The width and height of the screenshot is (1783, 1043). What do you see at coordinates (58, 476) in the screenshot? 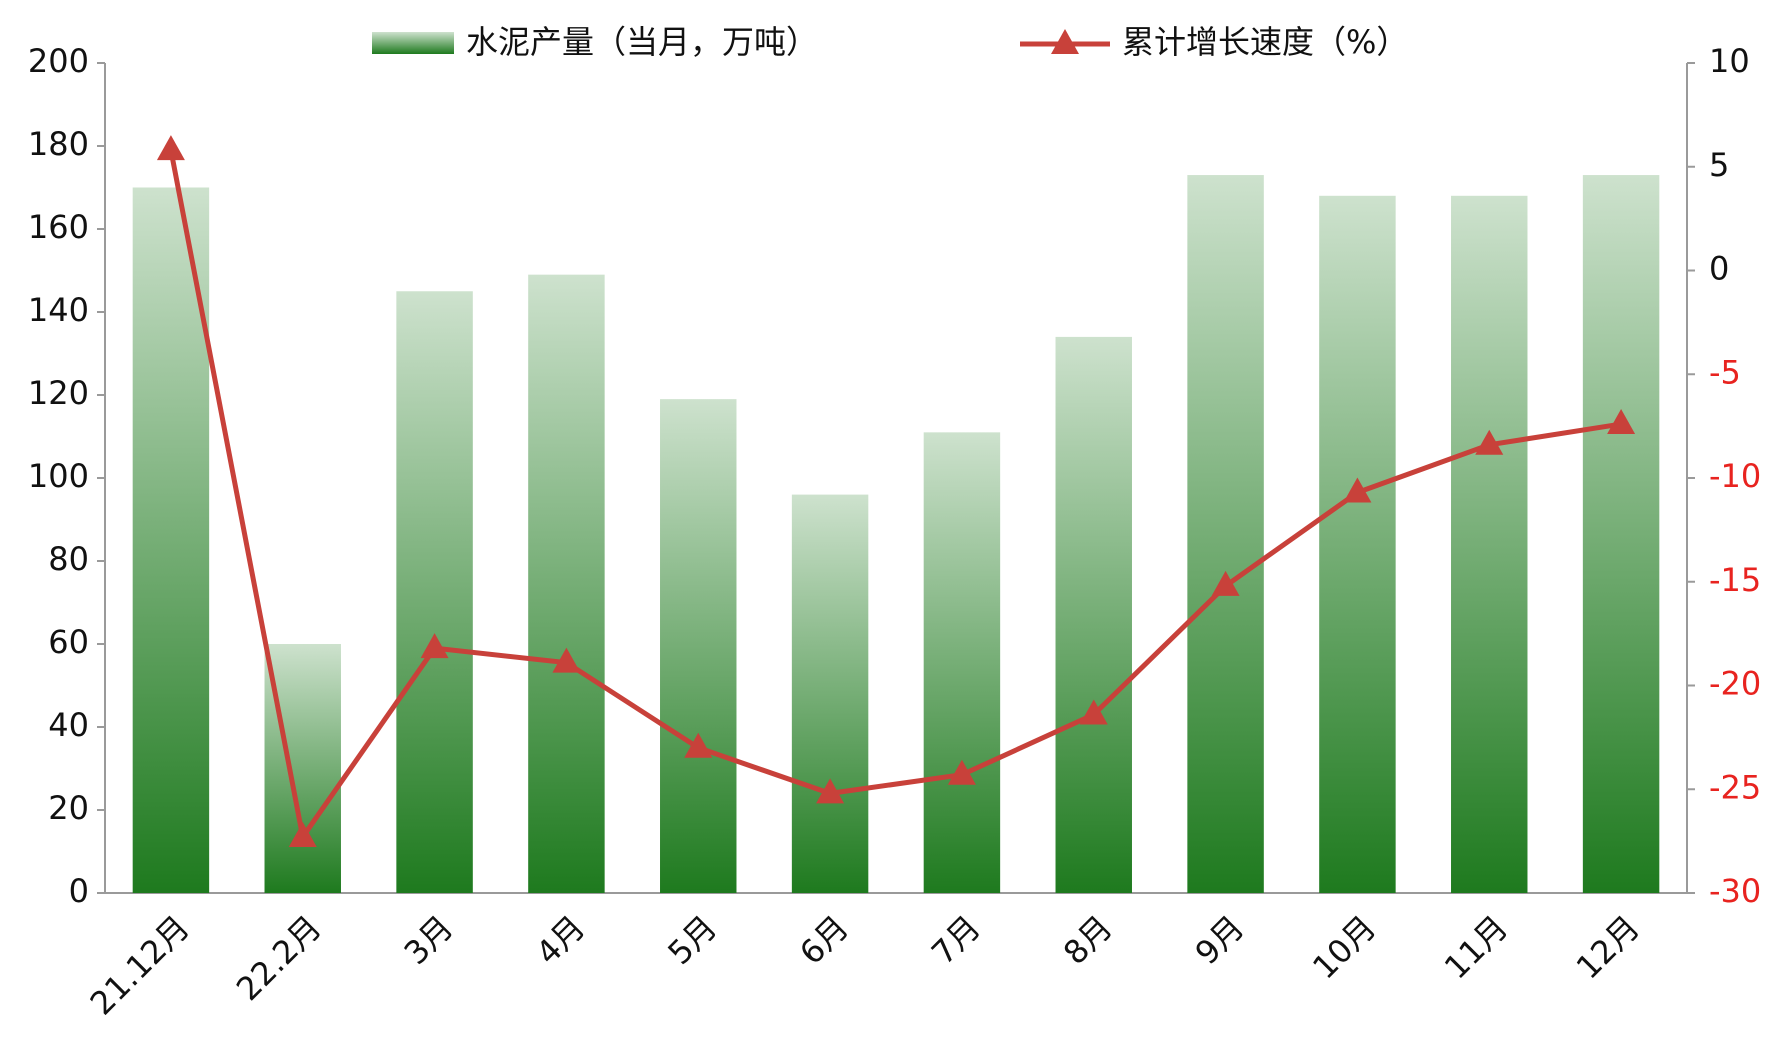
I see `y-tick-label: 100` at bounding box center [58, 476].